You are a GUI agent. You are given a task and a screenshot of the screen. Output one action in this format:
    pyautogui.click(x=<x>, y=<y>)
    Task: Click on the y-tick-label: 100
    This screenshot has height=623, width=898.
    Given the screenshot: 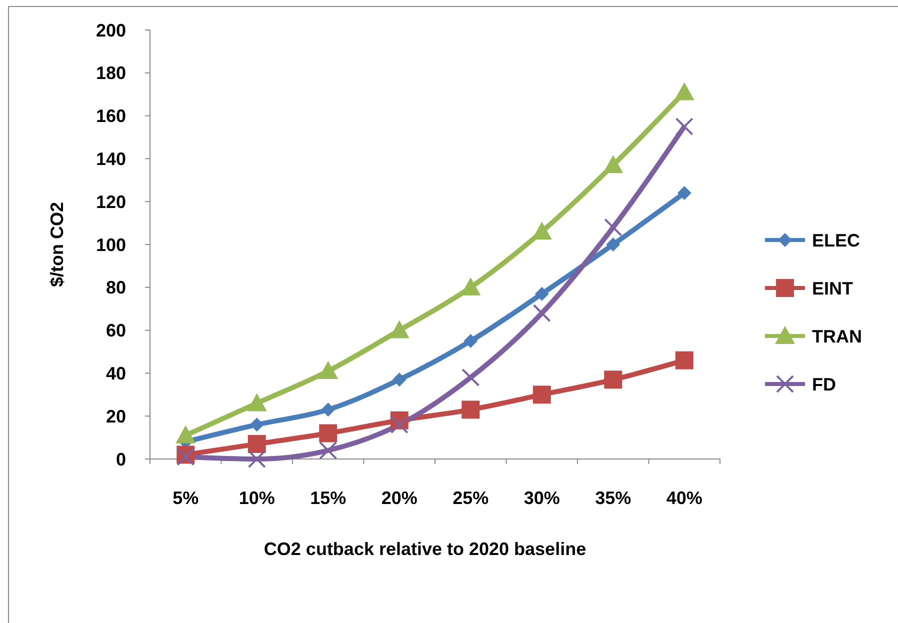 What is the action you would take?
    pyautogui.click(x=111, y=244)
    